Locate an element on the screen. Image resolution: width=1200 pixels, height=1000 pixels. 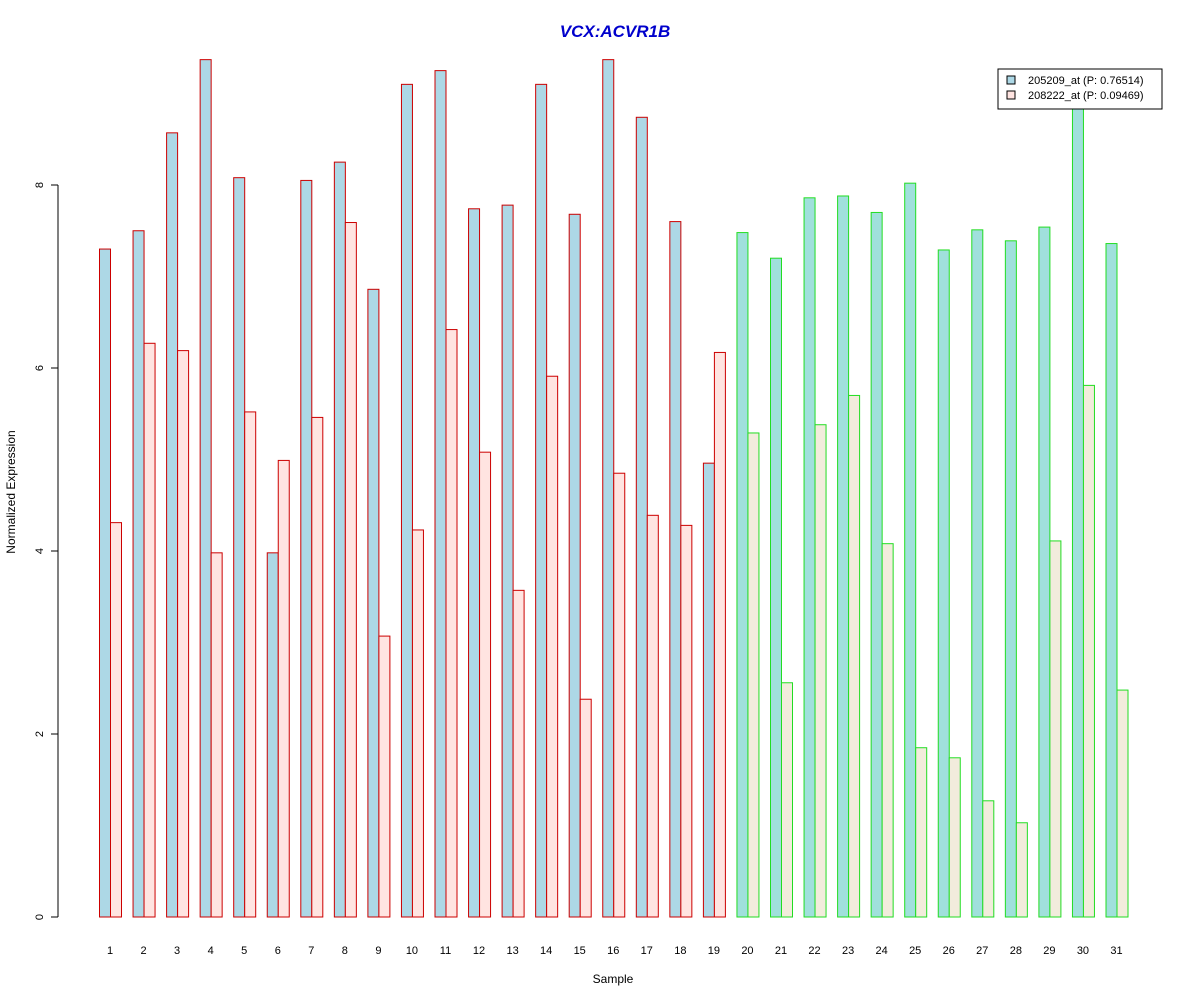
x-tick-label: 19 is located at coordinates (714, 951).